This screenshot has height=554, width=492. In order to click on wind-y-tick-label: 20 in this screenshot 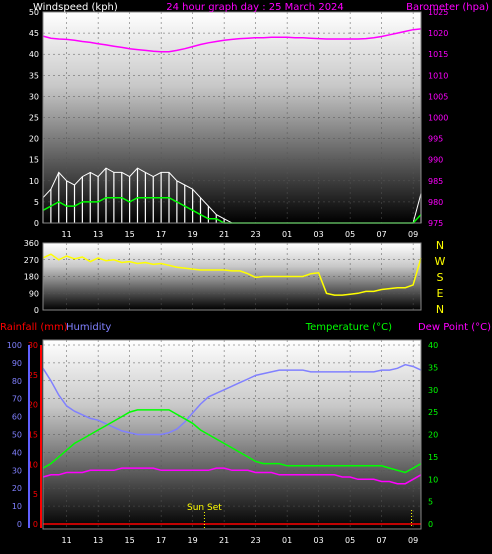, I will do `click(34, 139)`.